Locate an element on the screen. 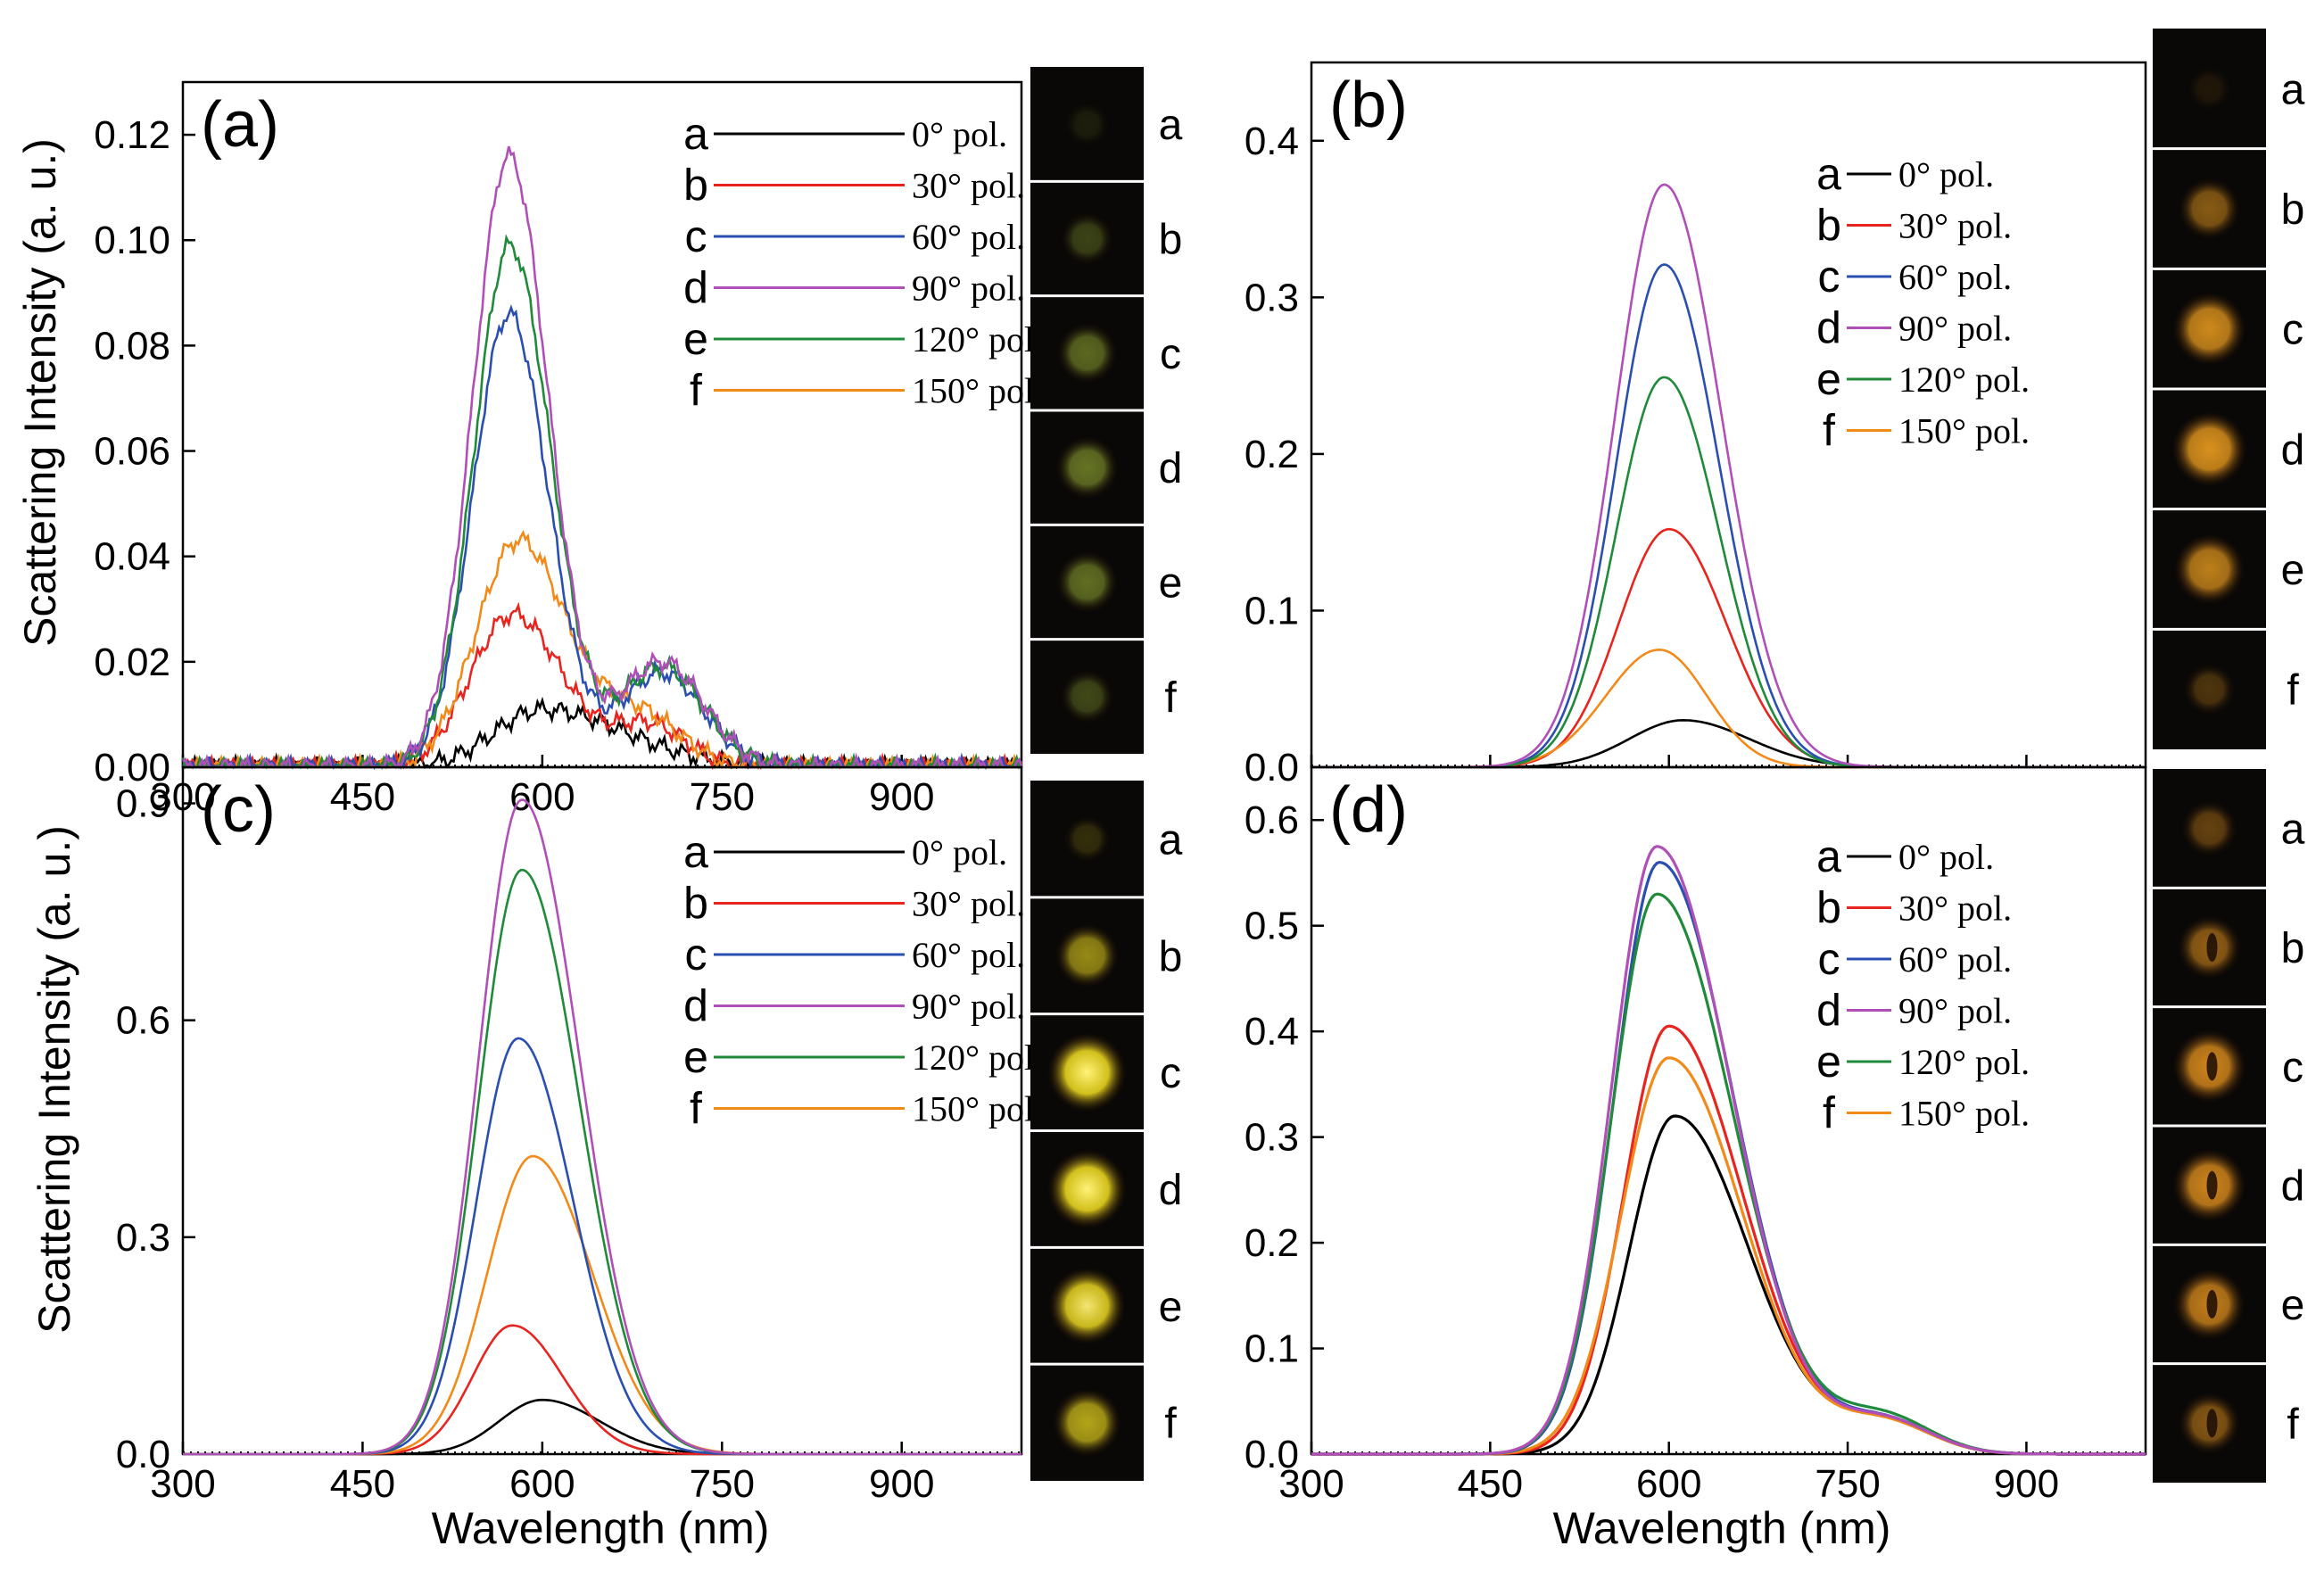 The width and height of the screenshot is (2324, 1579). tile-label-c: c is located at coordinates (1170, 354).